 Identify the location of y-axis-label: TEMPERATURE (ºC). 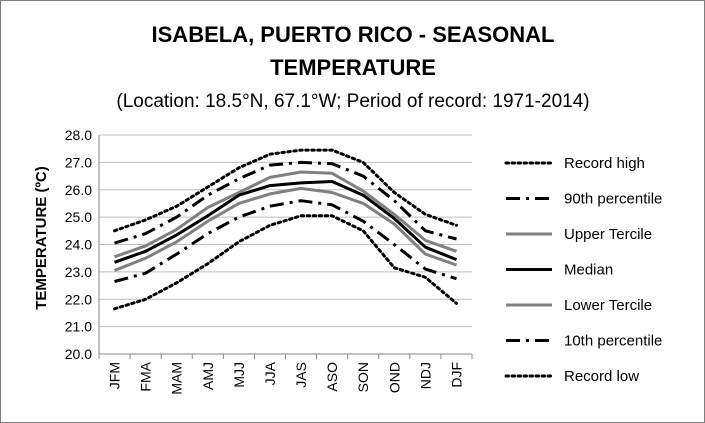
(41, 238).